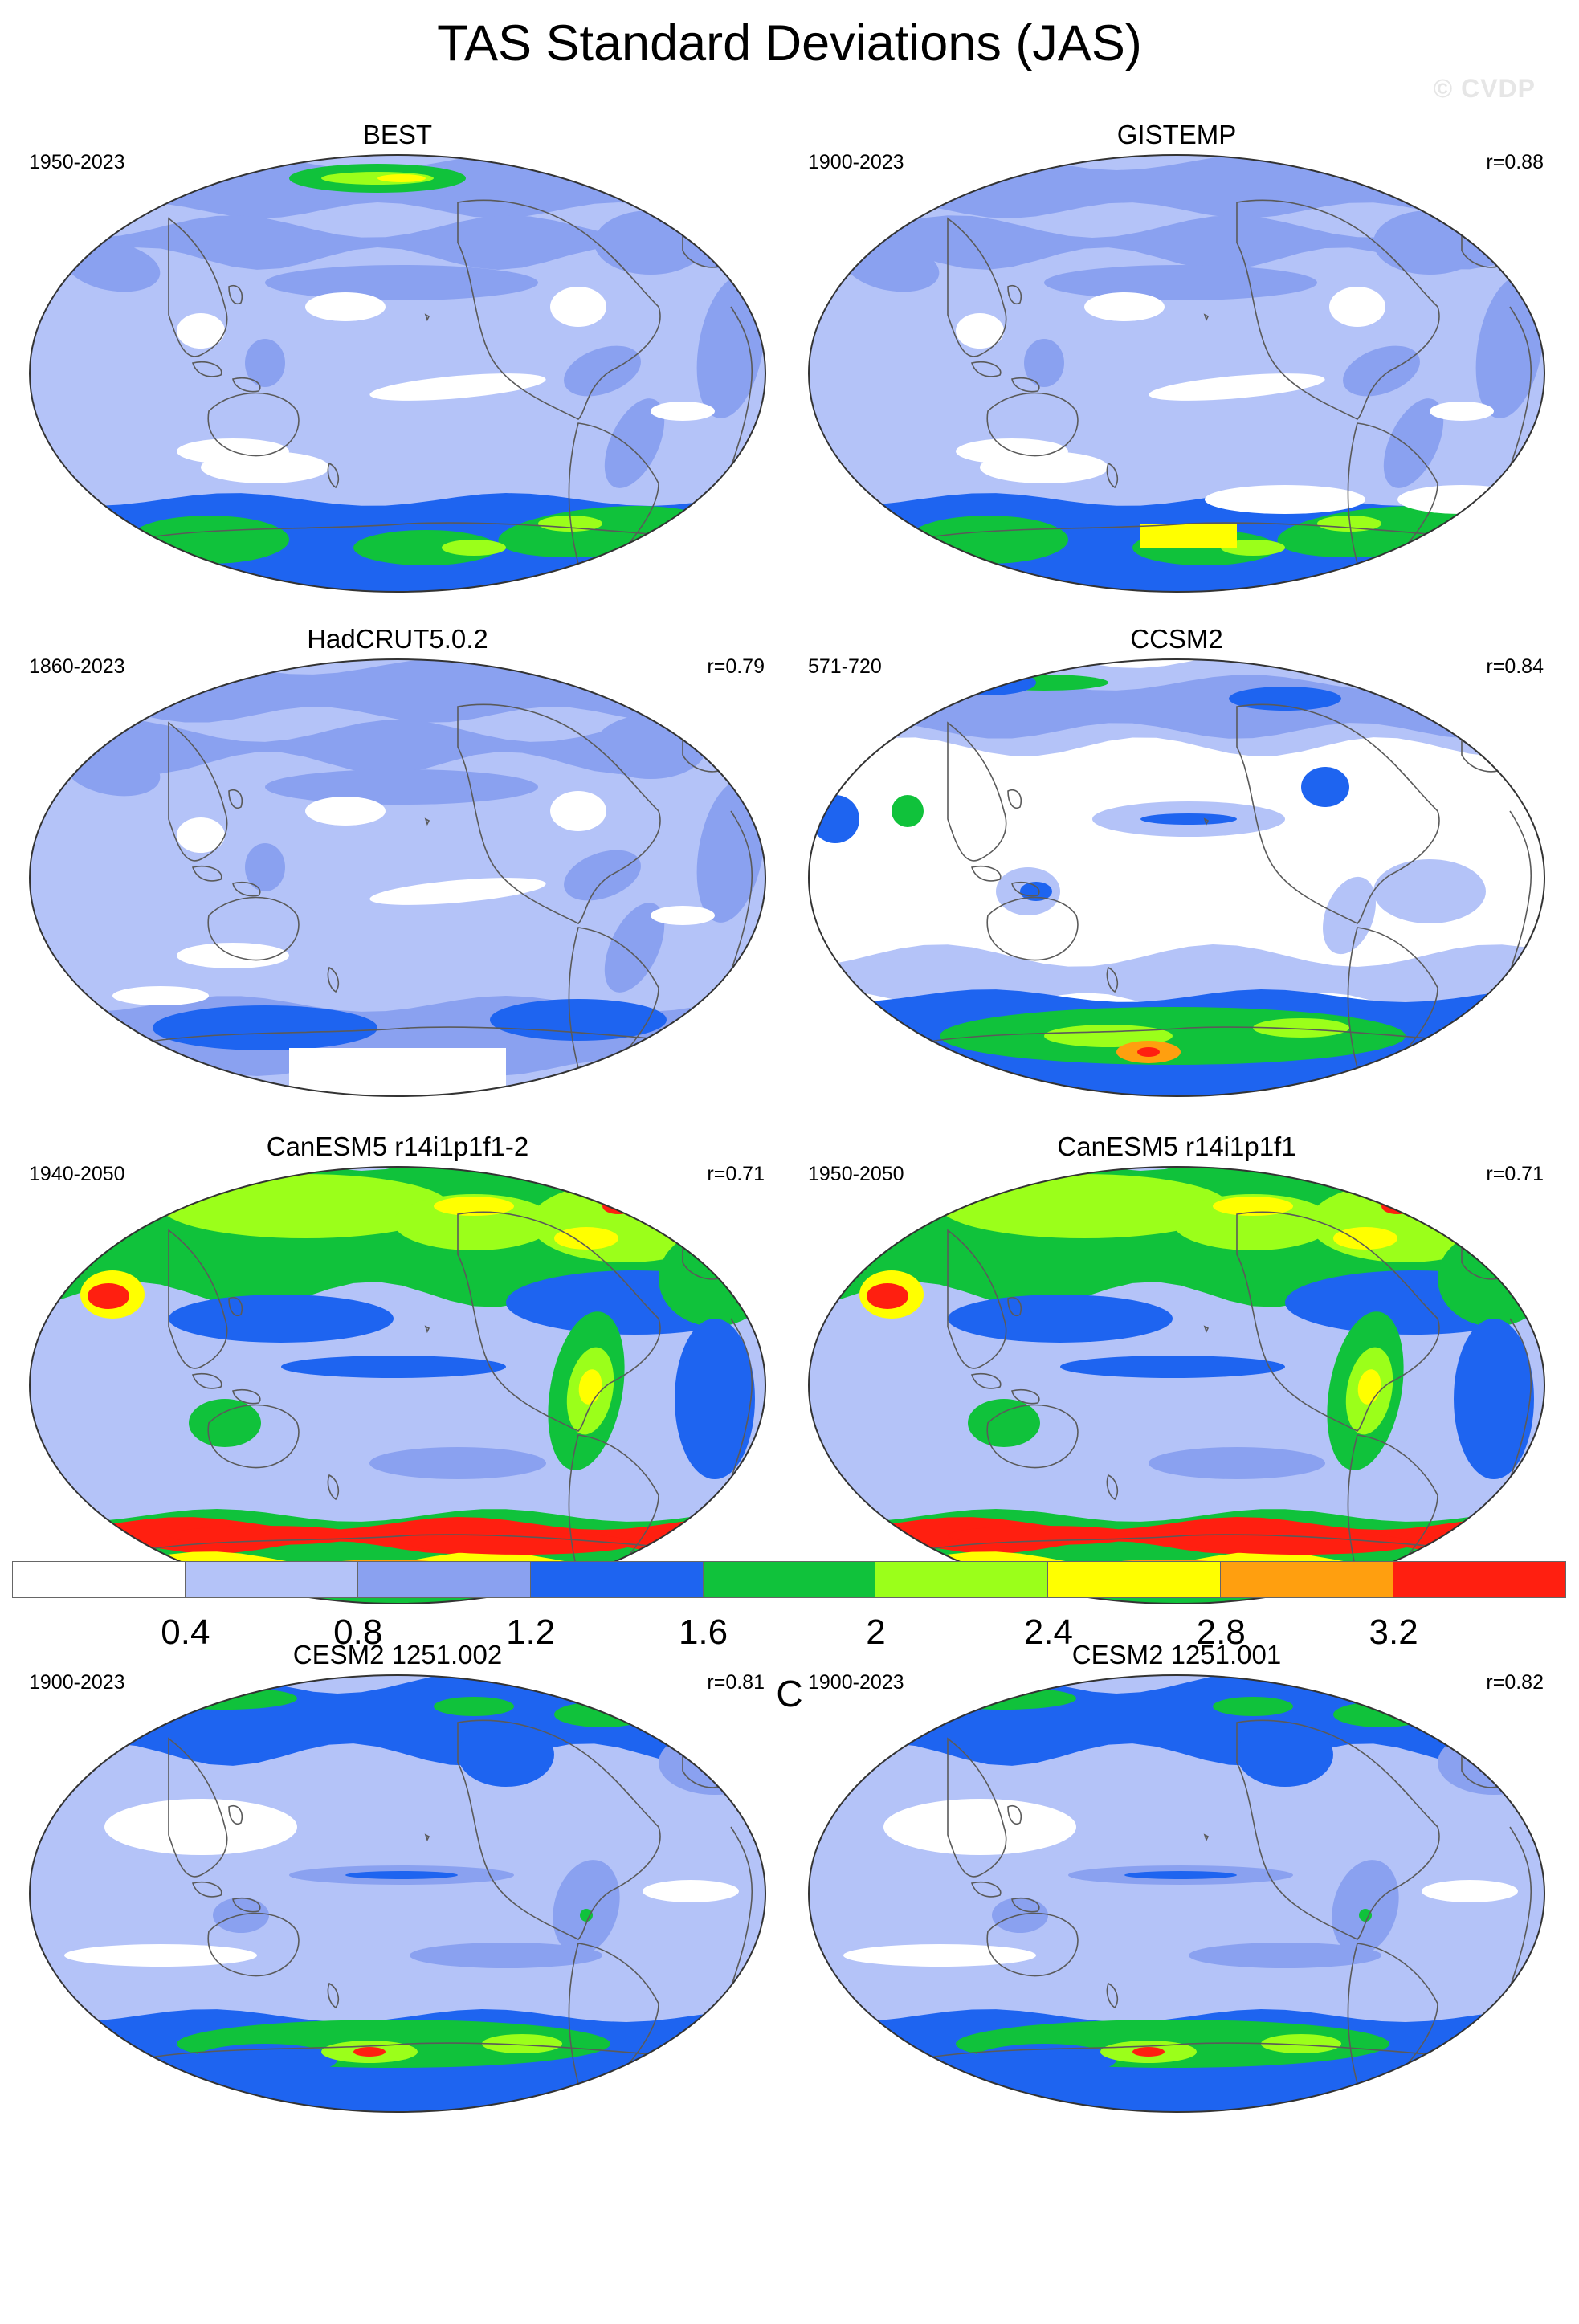  What do you see at coordinates (1176, 1146) in the screenshot?
I see `panel-title: CanESM5 r14i1p1f1` at bounding box center [1176, 1146].